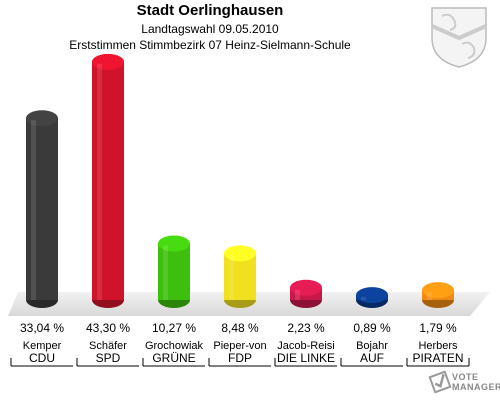 This screenshot has height=400, width=500. What do you see at coordinates (306, 293) in the screenshot?
I see `bar-die-linke` at bounding box center [306, 293].